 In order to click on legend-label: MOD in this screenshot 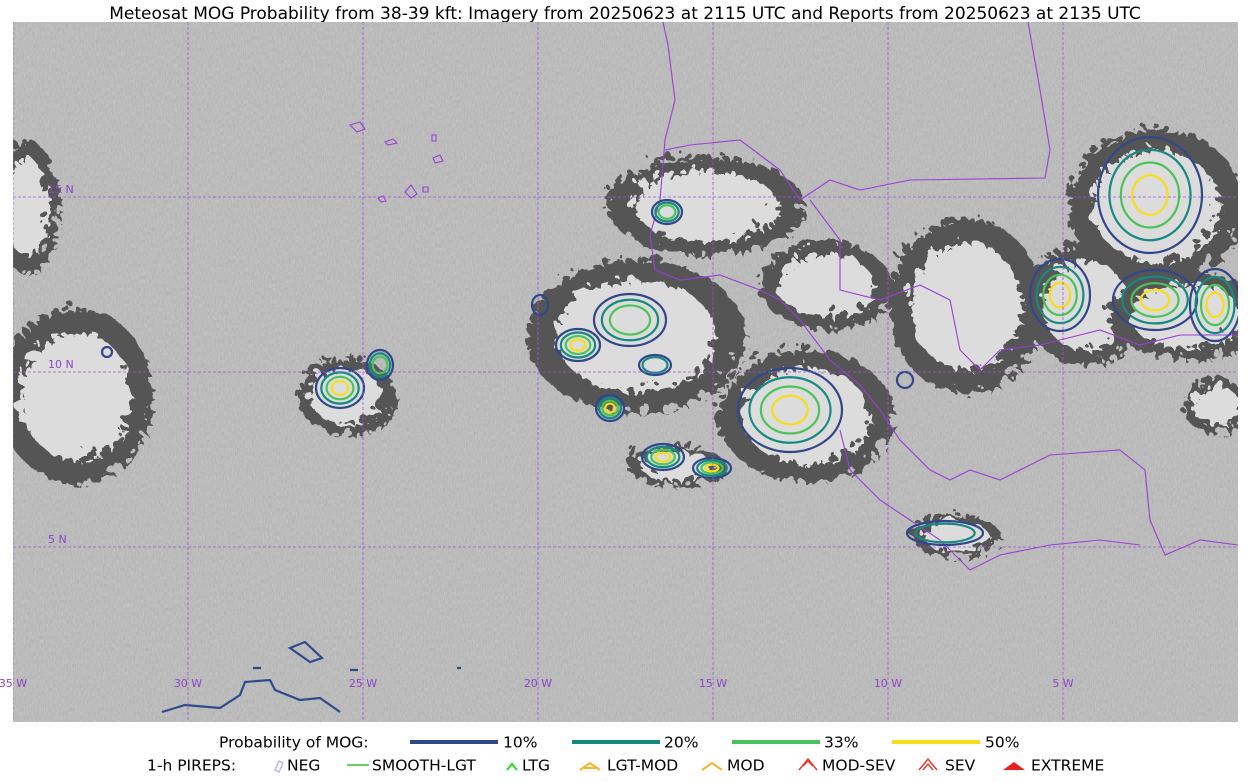, I will do `click(746, 766)`.